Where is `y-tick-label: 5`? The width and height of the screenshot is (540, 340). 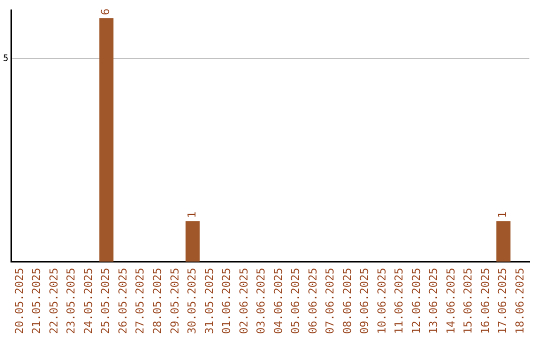 y-tick-label: 5 is located at coordinates (5, 59).